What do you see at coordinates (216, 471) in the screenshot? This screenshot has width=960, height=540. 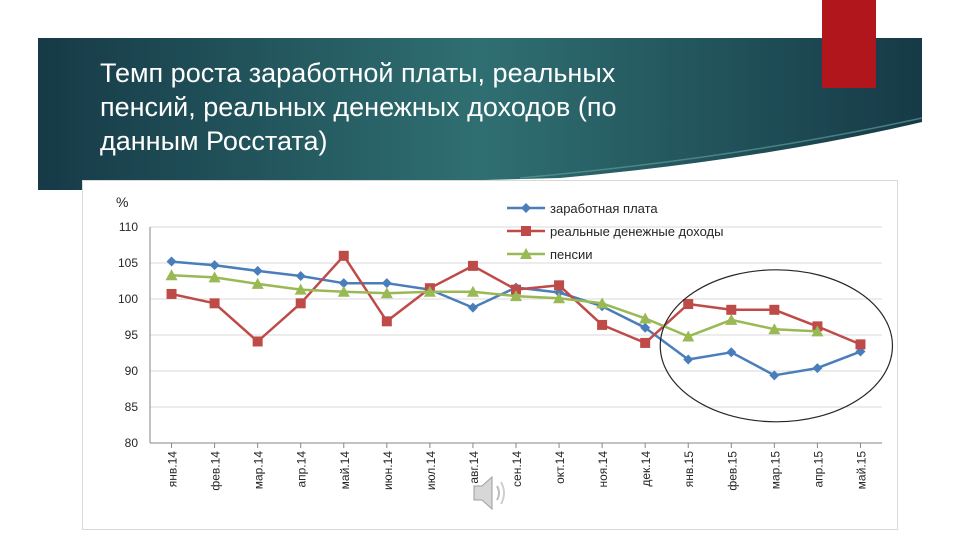 I see `x-tick-label: фев.14` at bounding box center [216, 471].